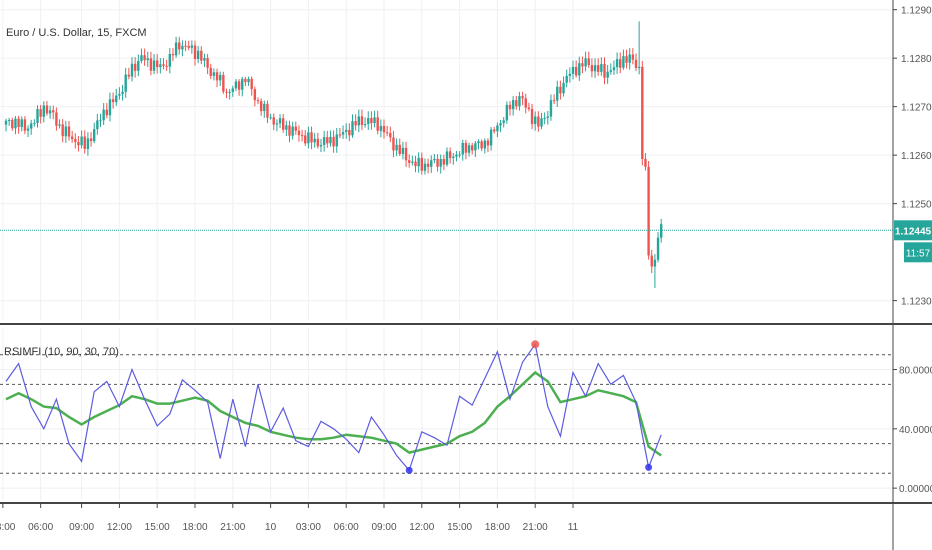 This screenshot has height=550, width=932. Describe the element at coordinates (61, 352) in the screenshot. I see `indicator-legend: RSIMFI (10, 90, 30, 70)` at that location.